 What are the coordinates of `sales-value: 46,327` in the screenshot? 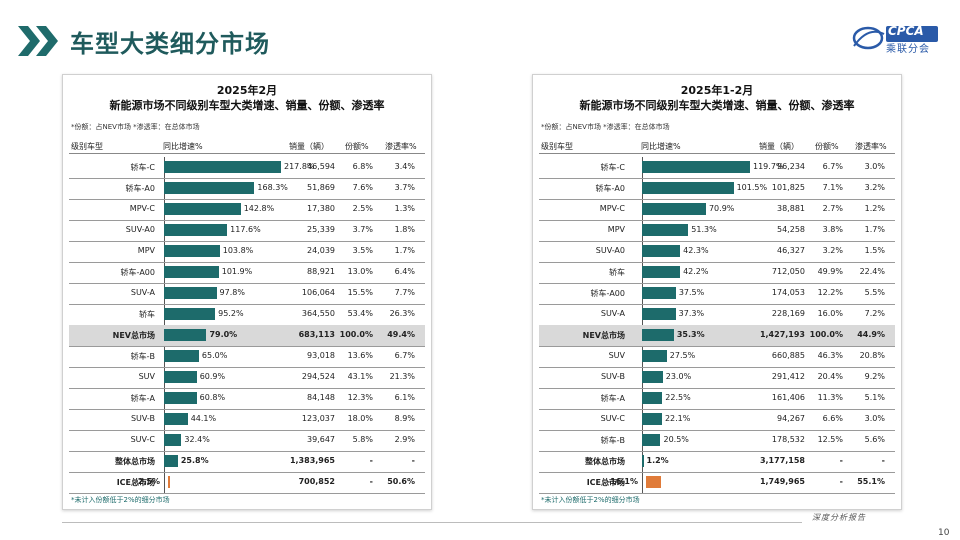 It's located at (791, 250).